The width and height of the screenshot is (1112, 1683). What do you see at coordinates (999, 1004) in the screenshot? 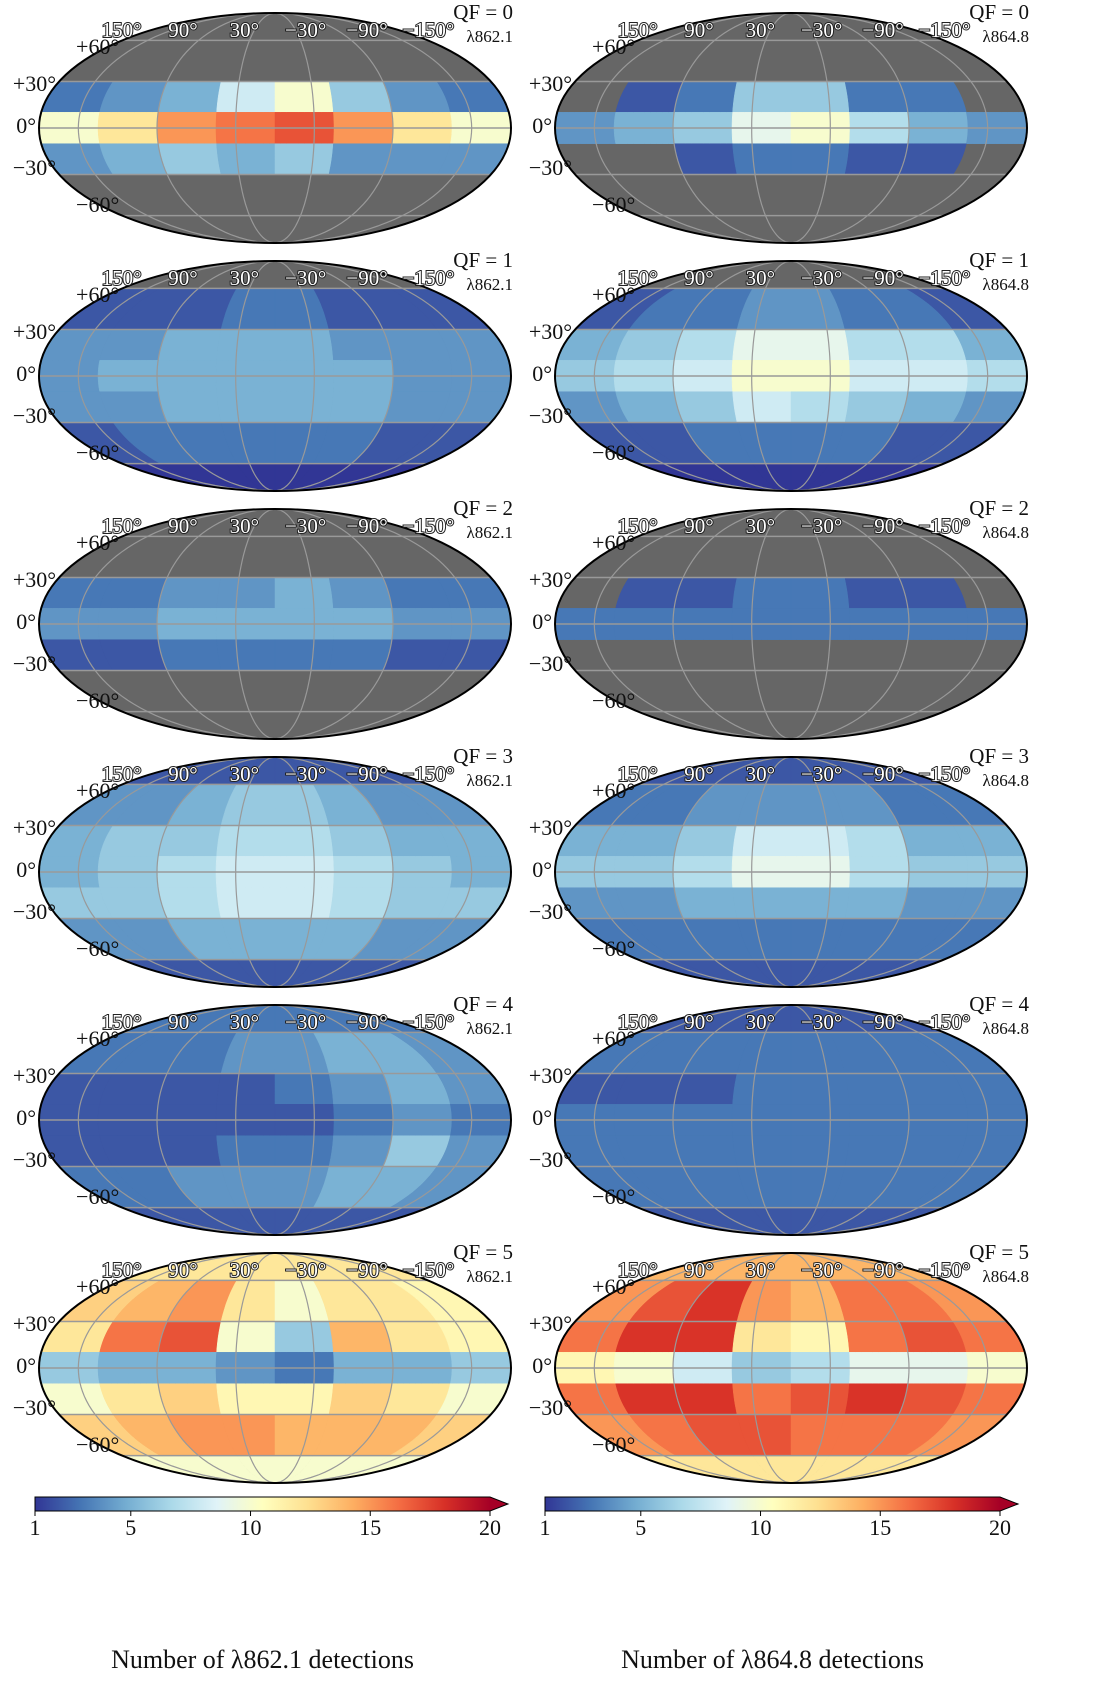
I see `panel-title: QF = 4` at bounding box center [999, 1004].